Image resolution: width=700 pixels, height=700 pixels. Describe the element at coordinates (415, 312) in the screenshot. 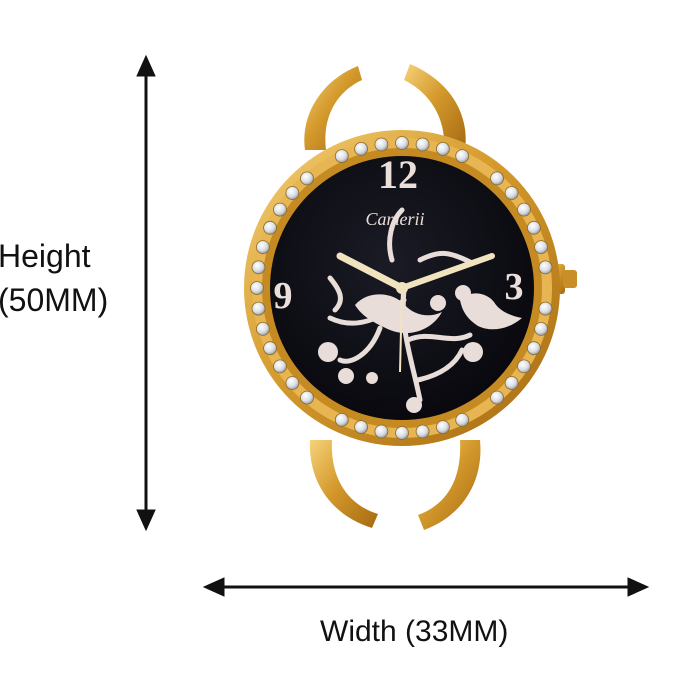

I see `watch-hands` at that location.